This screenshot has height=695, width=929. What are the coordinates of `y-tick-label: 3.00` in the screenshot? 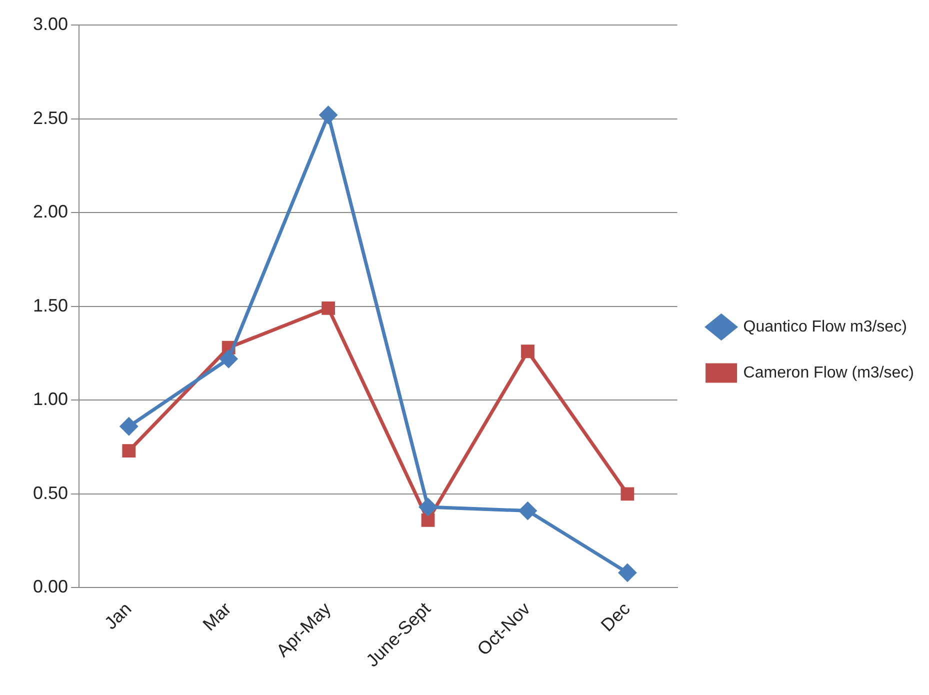 It's located at (50, 24).